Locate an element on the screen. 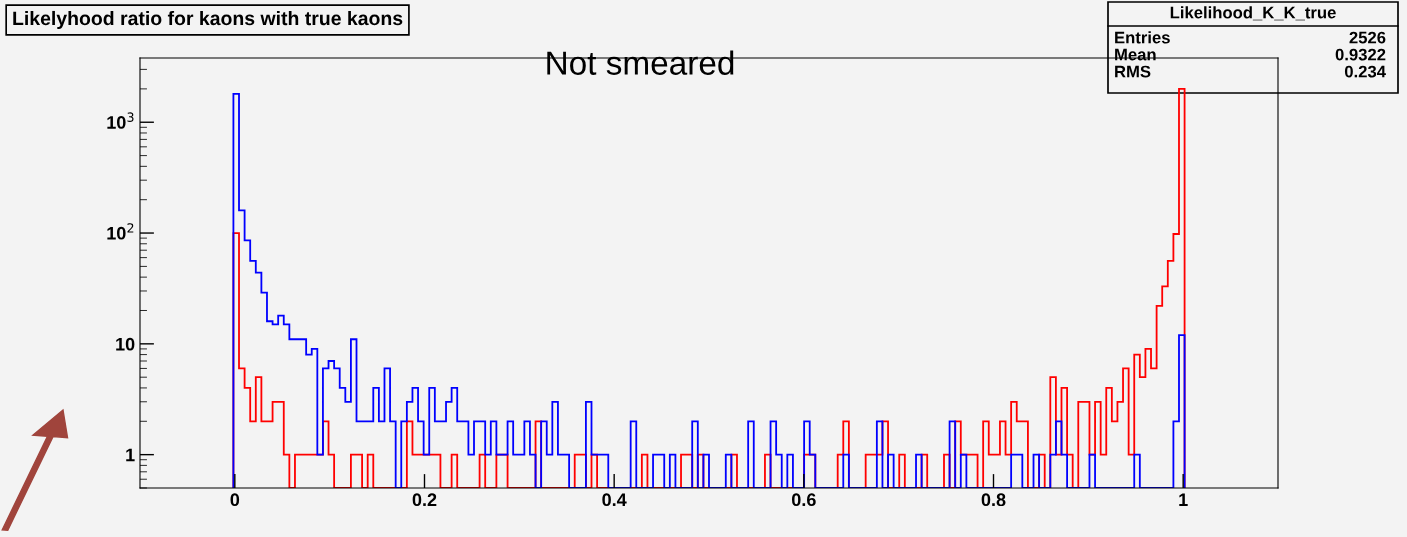  text: RMS 0.234 is located at coordinates (1250, 71).